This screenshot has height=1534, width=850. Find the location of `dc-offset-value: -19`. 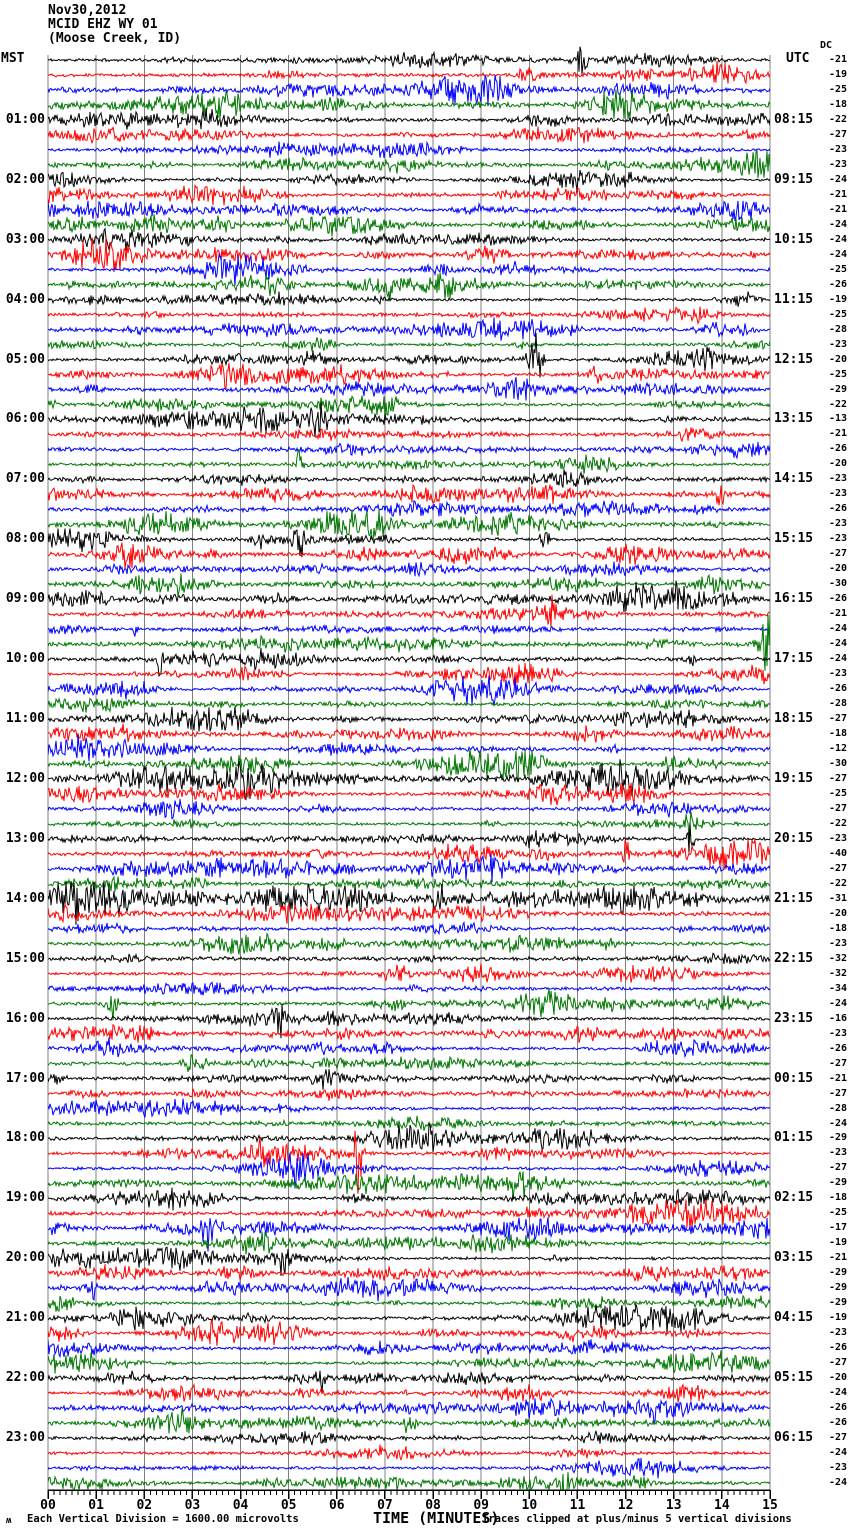

dc-offset-value: -19 is located at coordinates (837, 1243).